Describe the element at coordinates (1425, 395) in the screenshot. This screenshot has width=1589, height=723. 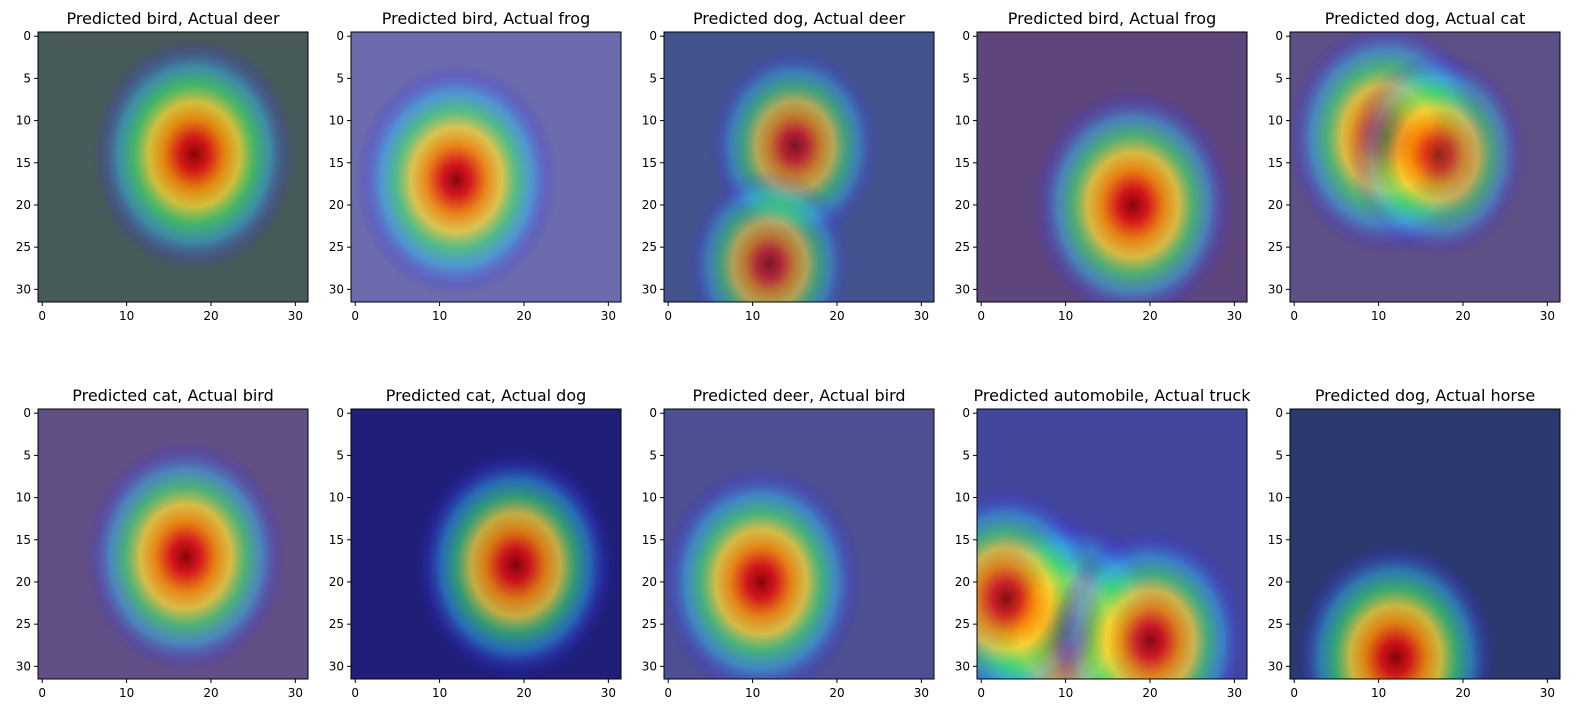
I see `panel-title: Predicted dog, Actual horse` at that location.